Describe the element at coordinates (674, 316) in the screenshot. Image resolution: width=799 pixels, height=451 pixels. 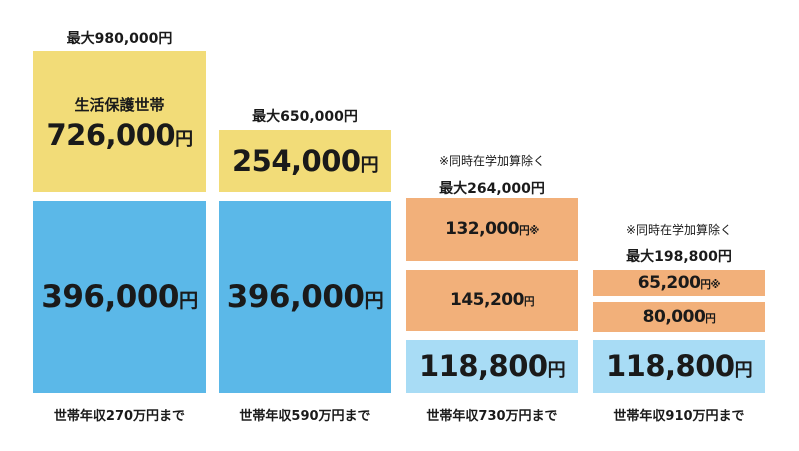
I see `data-label-value: 80,000` at that location.